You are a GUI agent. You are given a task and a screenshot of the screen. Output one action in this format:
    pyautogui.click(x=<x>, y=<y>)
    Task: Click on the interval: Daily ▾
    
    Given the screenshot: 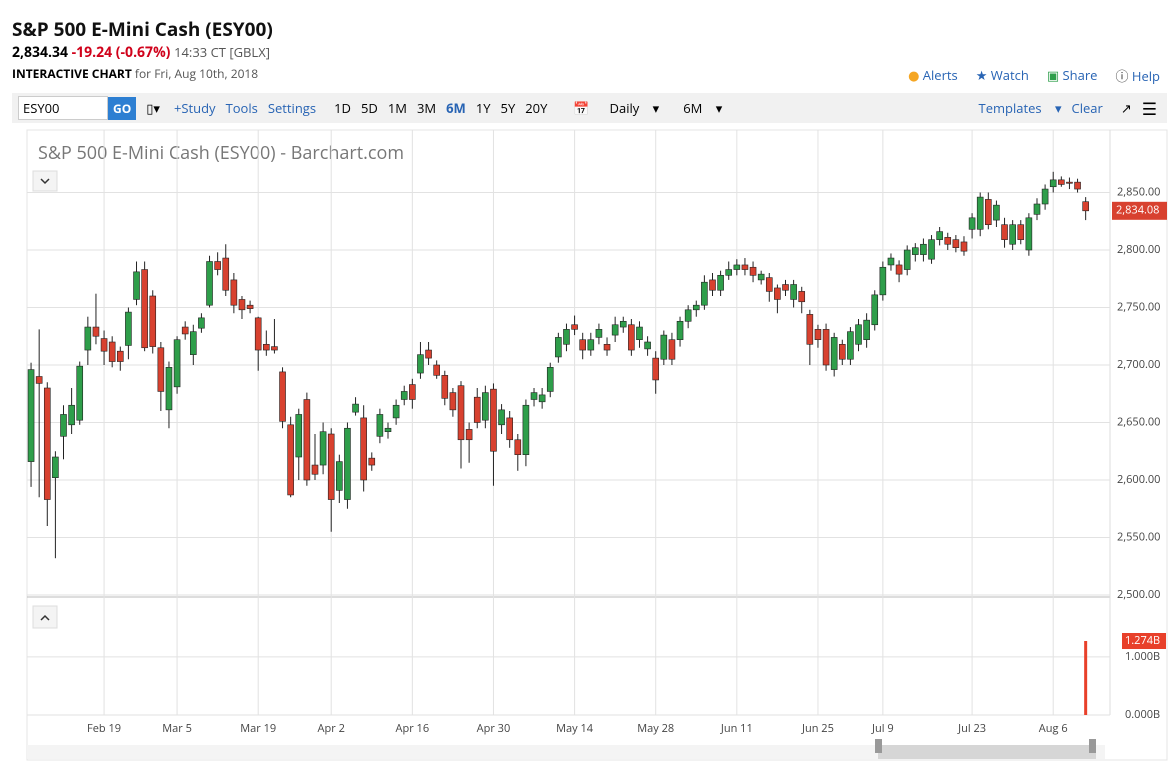 What is the action you would take?
    pyautogui.click(x=634, y=108)
    